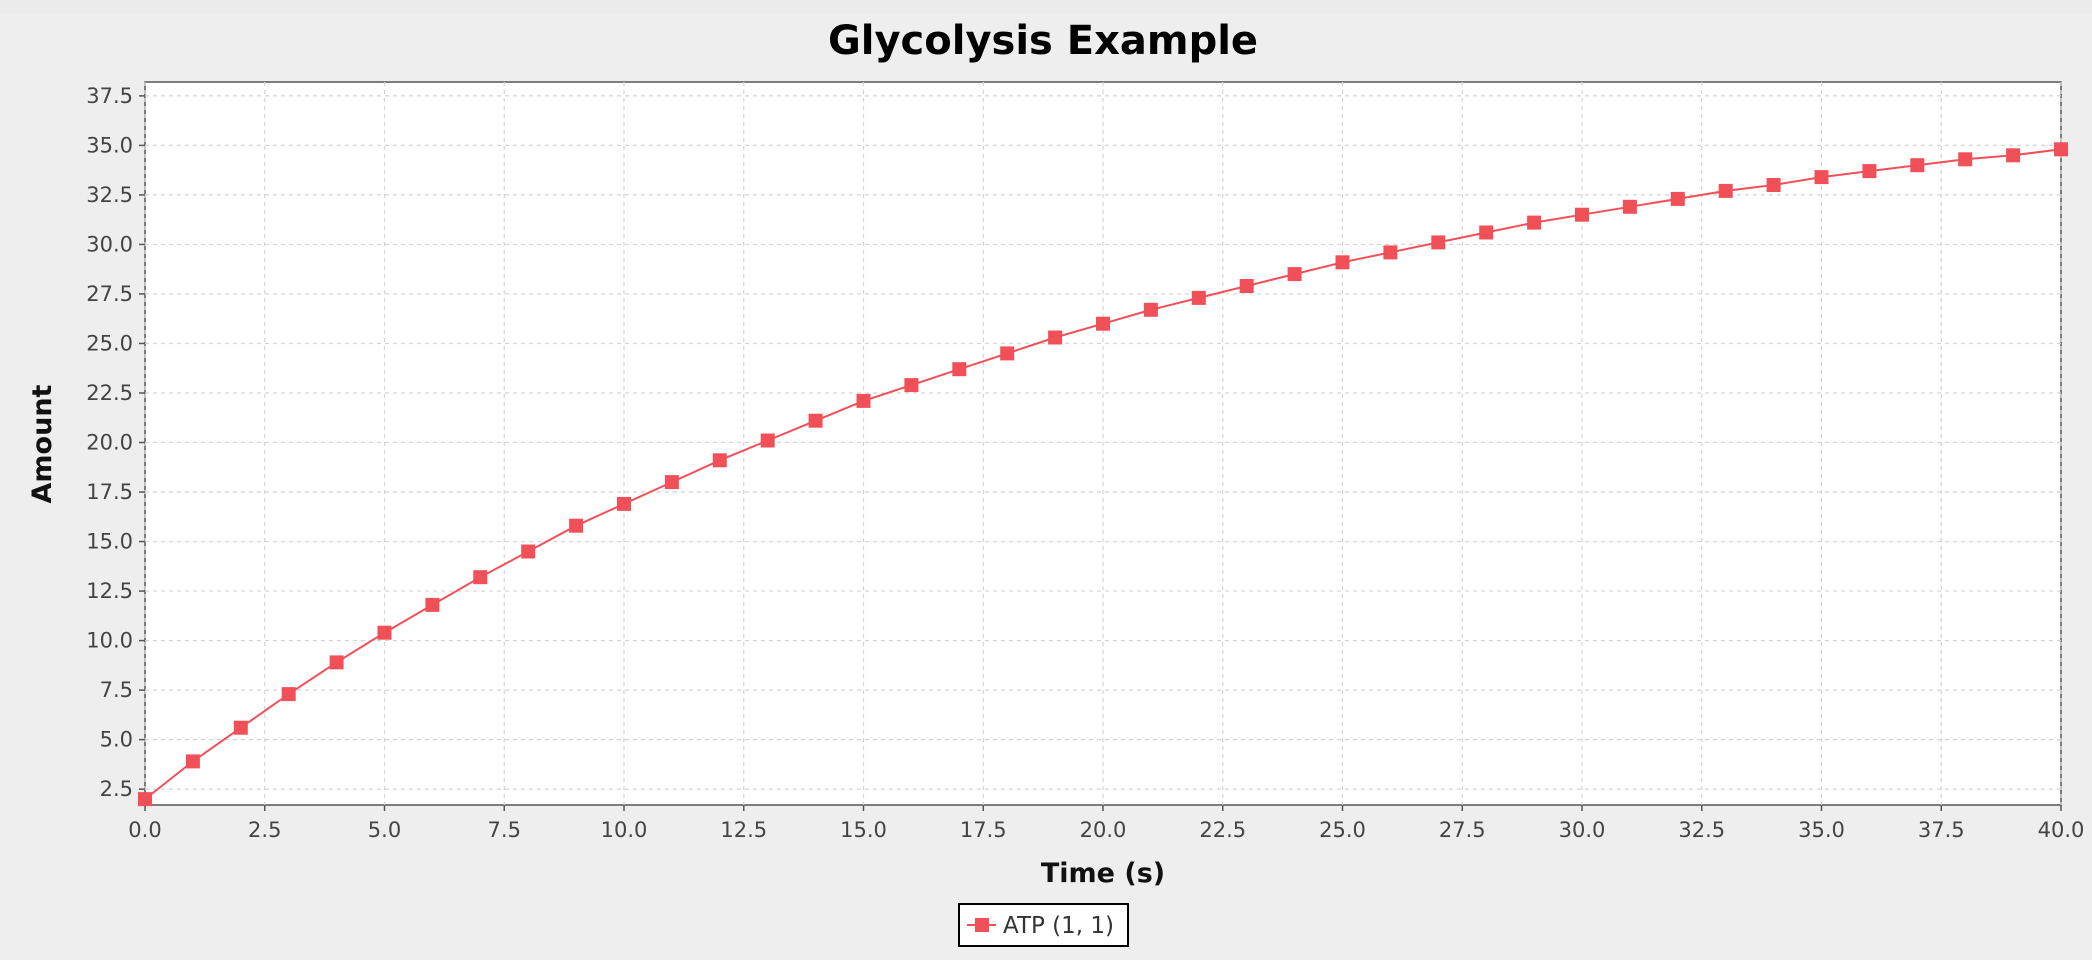 The width and height of the screenshot is (2092, 960). I want to click on legend-label: ATP (1, 1), so click(1058, 926).